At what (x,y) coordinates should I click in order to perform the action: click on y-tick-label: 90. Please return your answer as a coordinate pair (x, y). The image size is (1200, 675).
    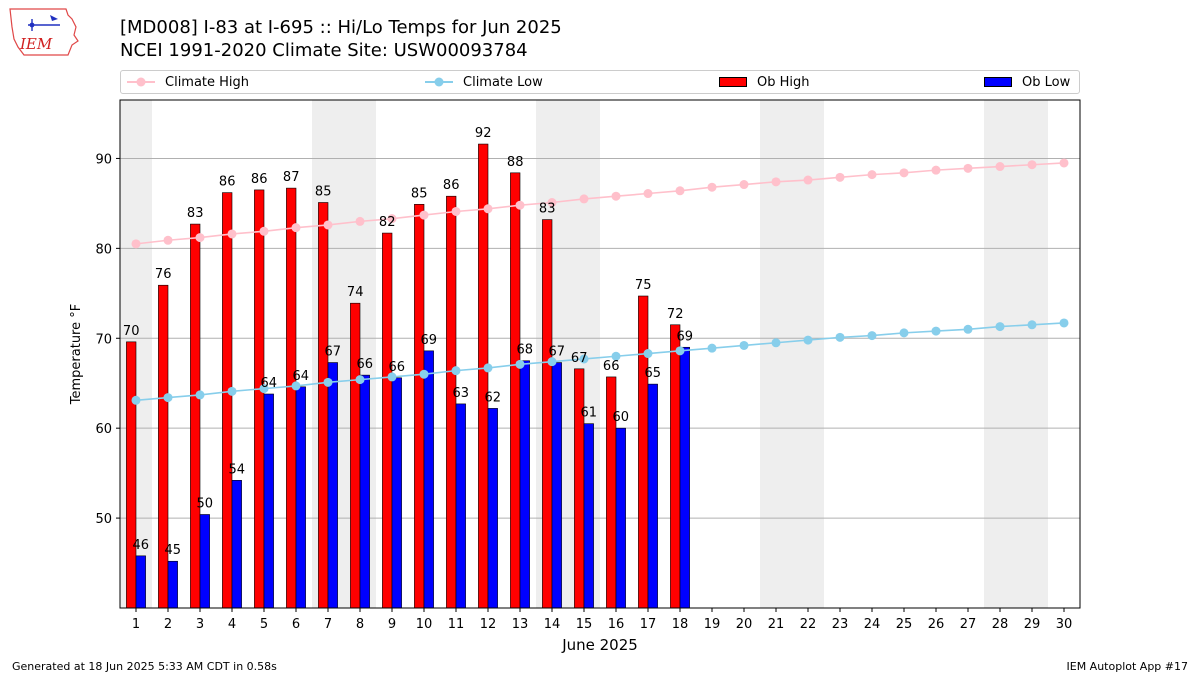
    Looking at the image, I should click on (103, 159).